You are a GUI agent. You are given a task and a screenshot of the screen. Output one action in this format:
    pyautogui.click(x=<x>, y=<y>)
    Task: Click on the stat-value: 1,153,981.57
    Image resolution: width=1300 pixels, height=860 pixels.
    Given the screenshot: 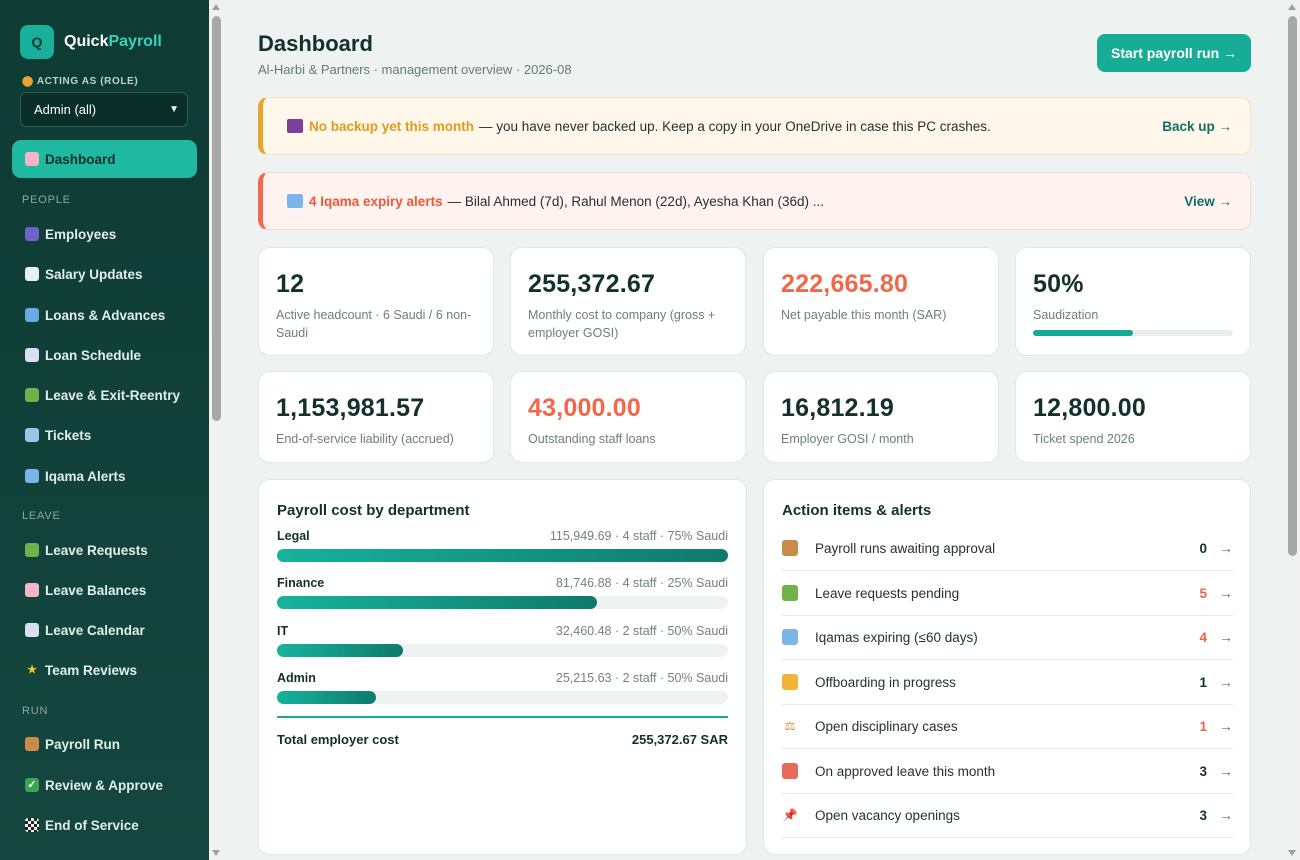 What is the action you would take?
    pyautogui.click(x=350, y=408)
    